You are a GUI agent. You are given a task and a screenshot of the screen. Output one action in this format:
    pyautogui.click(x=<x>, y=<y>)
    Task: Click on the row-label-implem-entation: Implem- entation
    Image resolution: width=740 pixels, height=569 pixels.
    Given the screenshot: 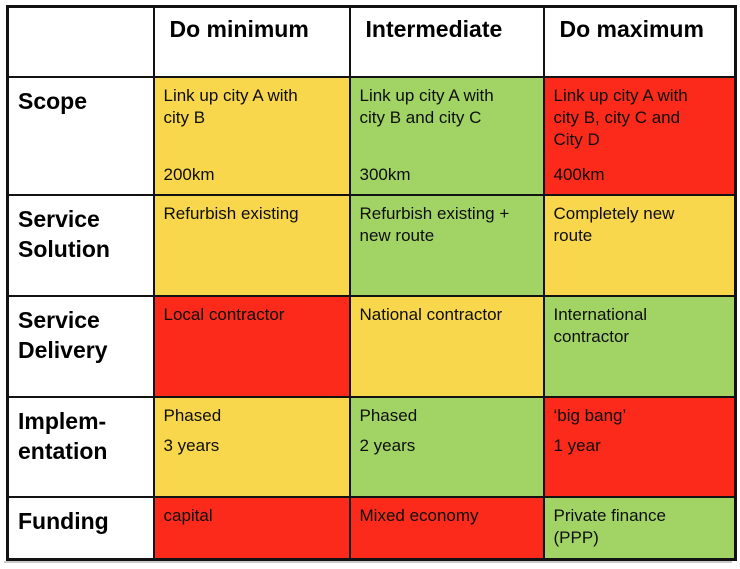 What is the action you would take?
    pyautogui.click(x=80, y=446)
    